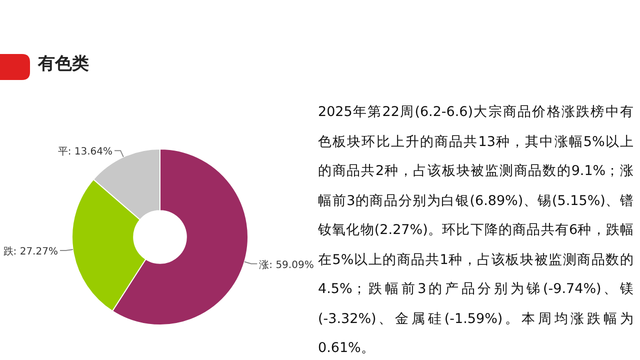 The width and height of the screenshot is (640, 360). What do you see at coordinates (30, 252) in the screenshot?
I see `slice-label: 跌: 27.27%` at bounding box center [30, 252].